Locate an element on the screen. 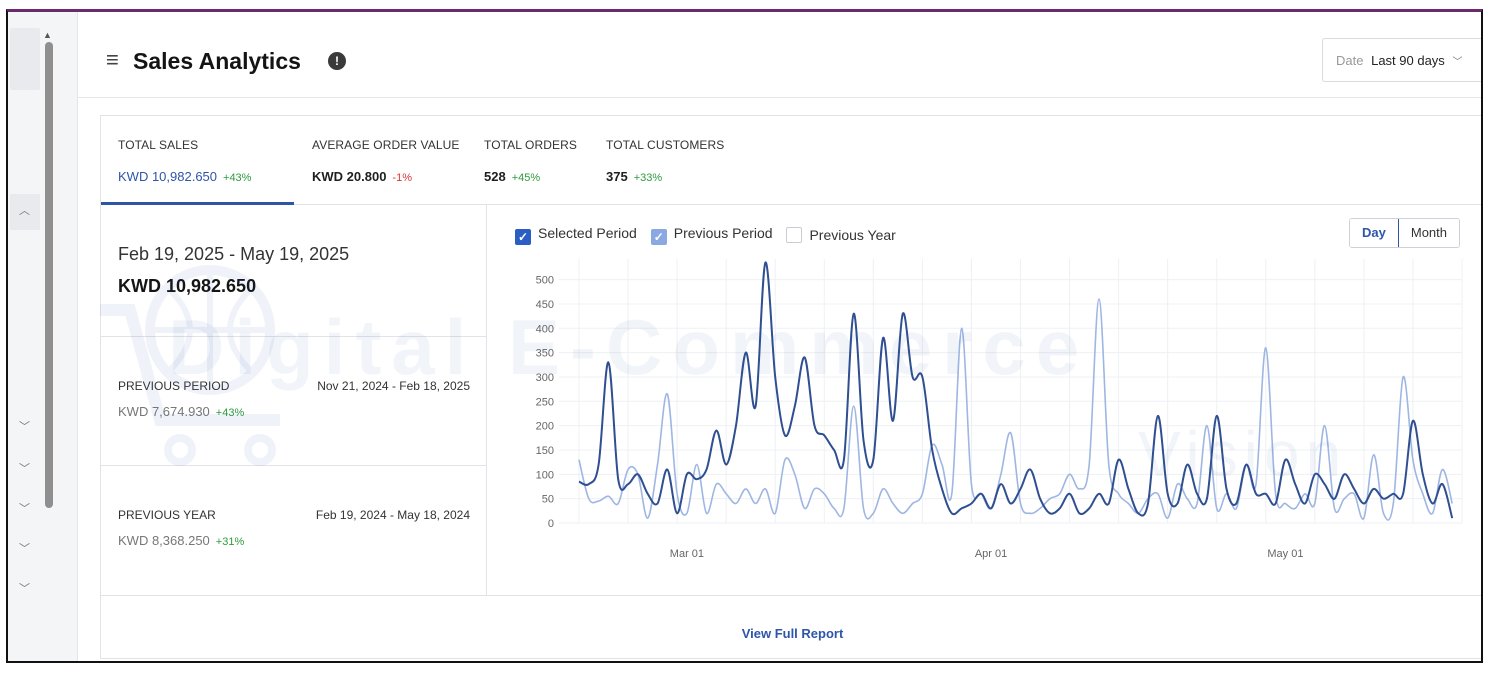 This screenshot has height=674, width=1491. y-tick-label: 400 is located at coordinates (545, 329).